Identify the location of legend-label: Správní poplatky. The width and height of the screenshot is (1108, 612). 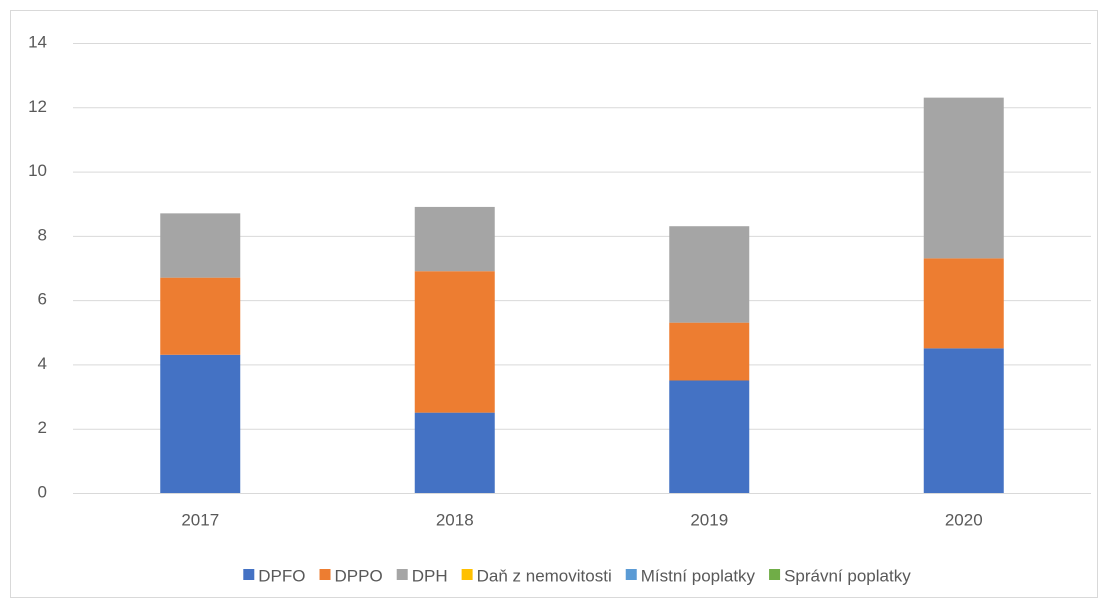
(847, 575).